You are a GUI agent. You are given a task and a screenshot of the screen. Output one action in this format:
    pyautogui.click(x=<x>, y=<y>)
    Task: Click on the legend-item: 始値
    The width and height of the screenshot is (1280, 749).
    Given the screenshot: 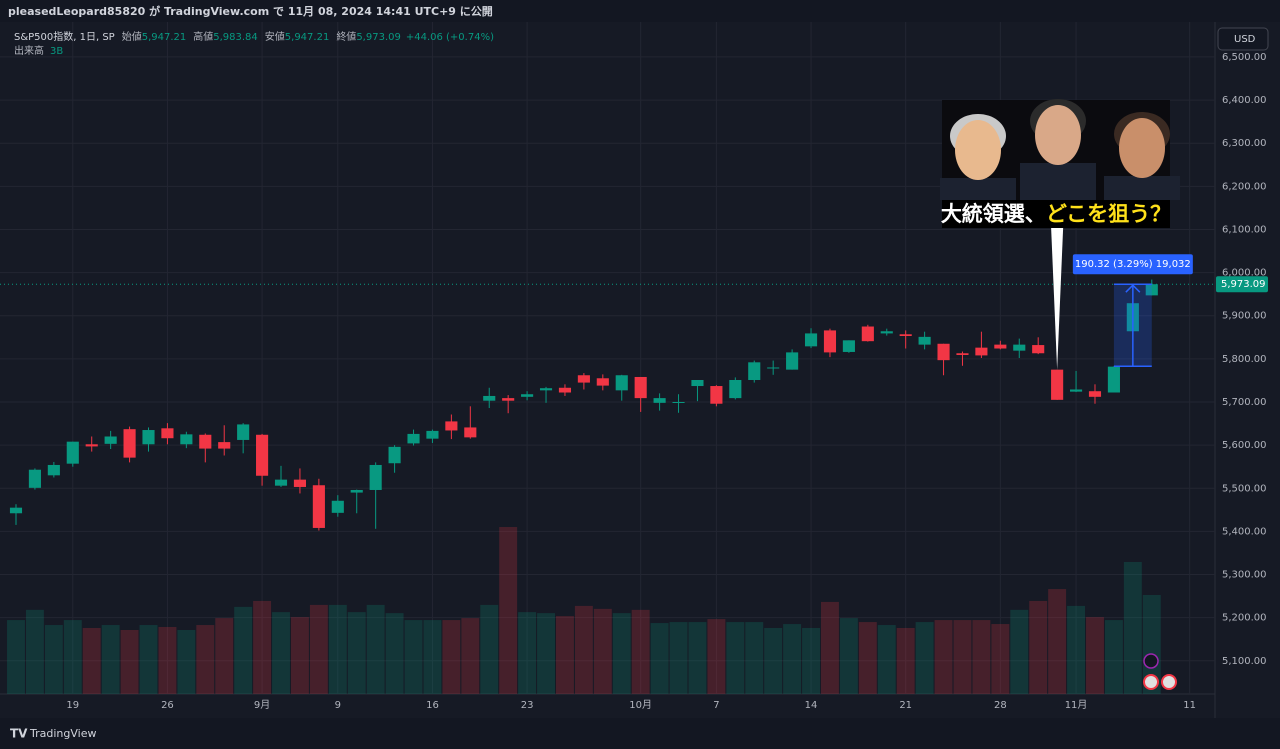 What is the action you would take?
    pyautogui.click(x=132, y=36)
    